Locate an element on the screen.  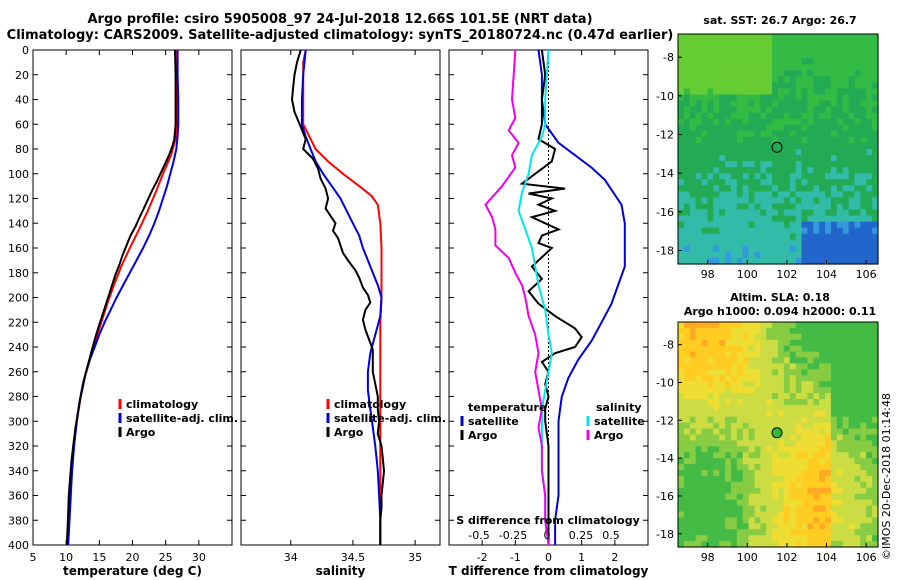
series-line-argo is located at coordinates (338, 297).